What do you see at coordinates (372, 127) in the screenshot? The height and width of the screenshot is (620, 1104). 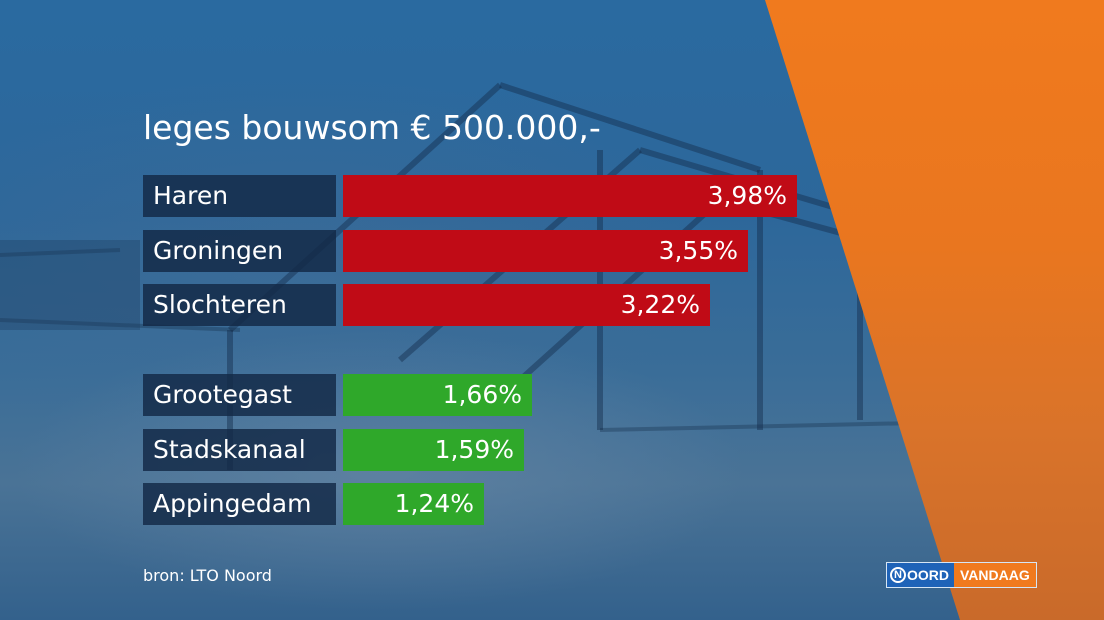 I see `chart-title: leges bouwsom € 500.000,-` at bounding box center [372, 127].